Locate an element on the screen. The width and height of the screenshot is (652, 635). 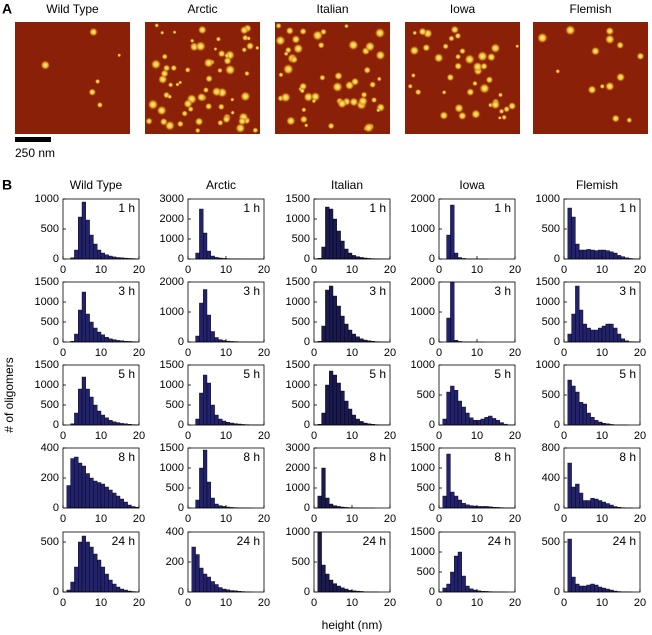
time-label: 5 h is located at coordinates (126, 374).